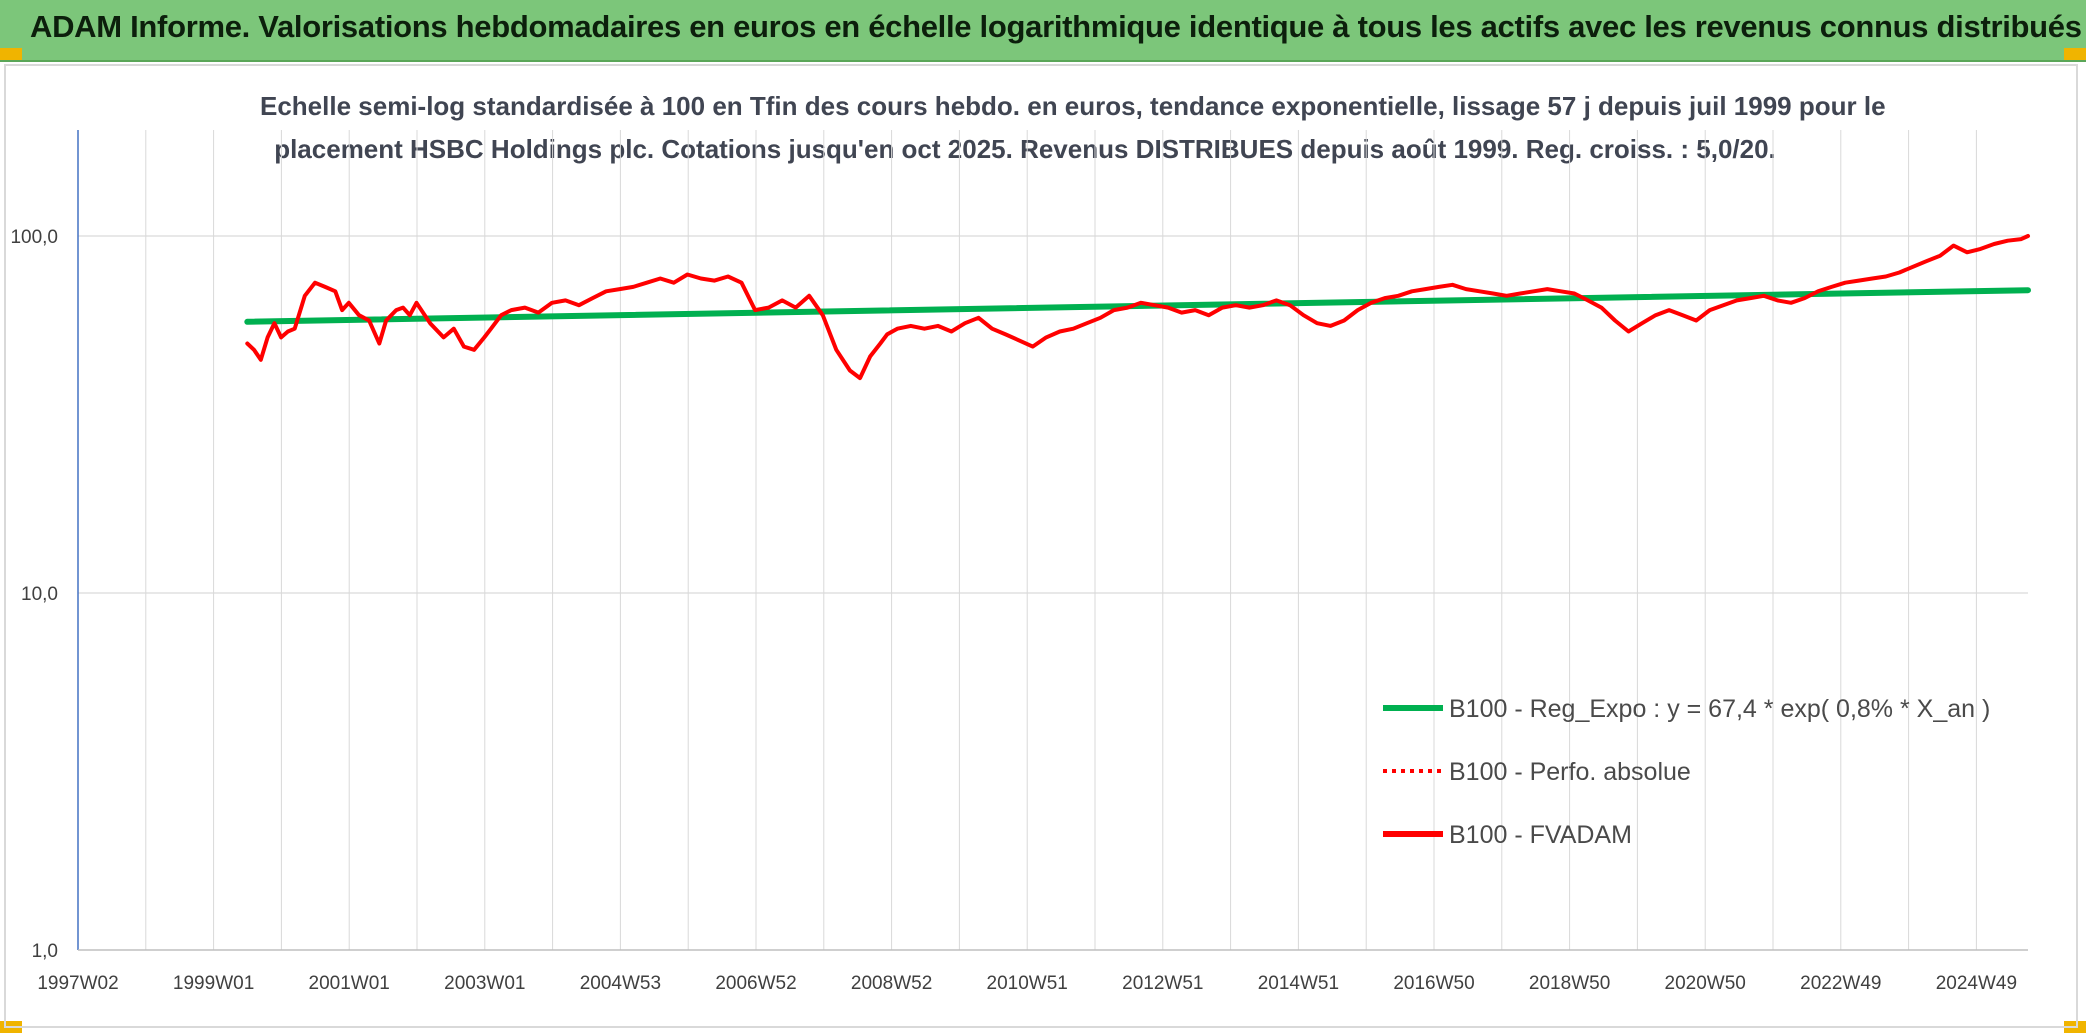  Describe the element at coordinates (1840, 983) in the screenshot. I see `x-tick-label: 2022W49` at that location.